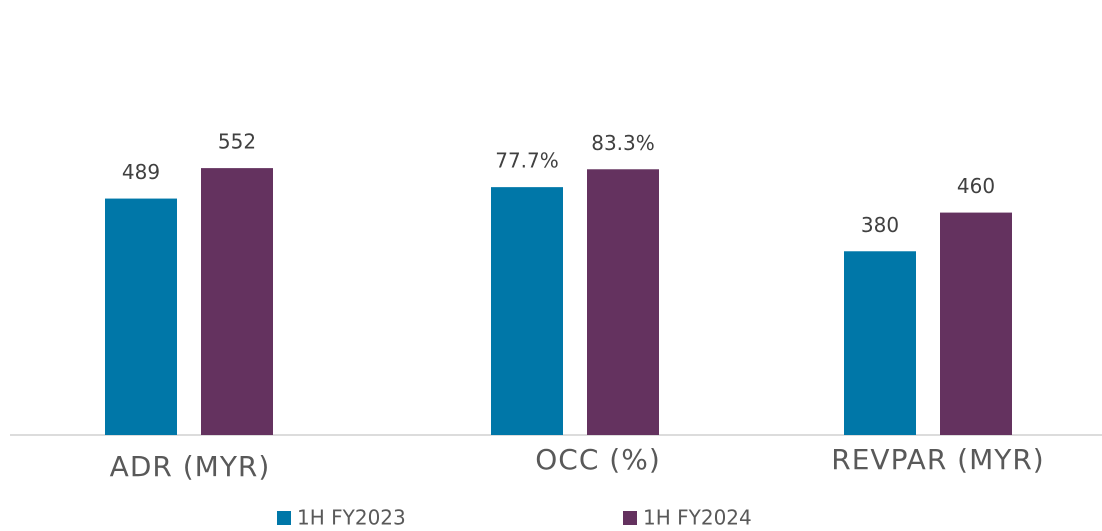 Image resolution: width=1102 pixels, height=531 pixels. I want to click on value-label: 489, so click(141, 172).